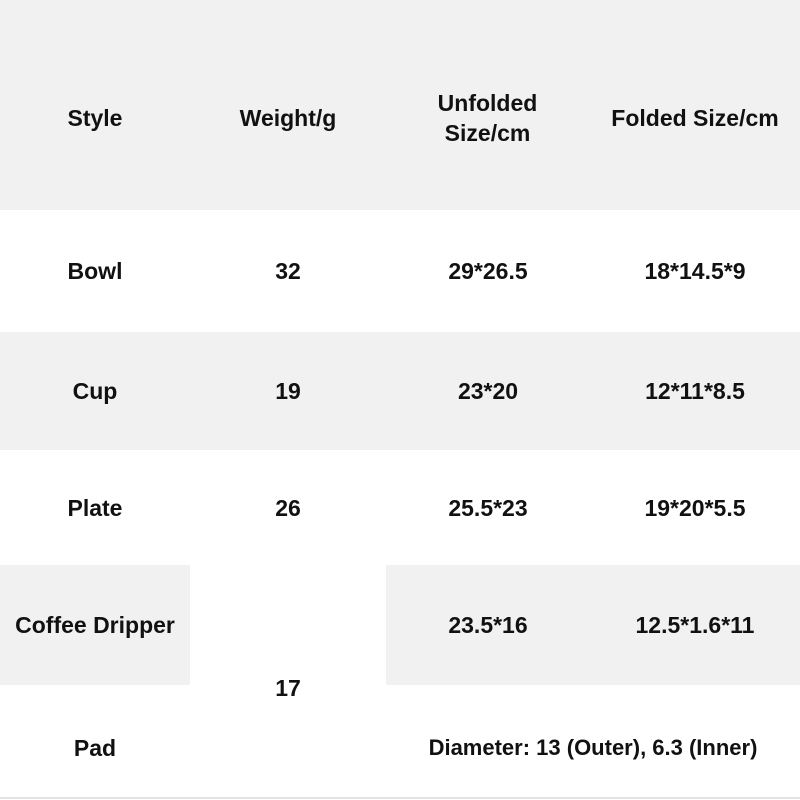 The width and height of the screenshot is (800, 800). I want to click on cell-bg-dripper-sizes, so click(593, 625).